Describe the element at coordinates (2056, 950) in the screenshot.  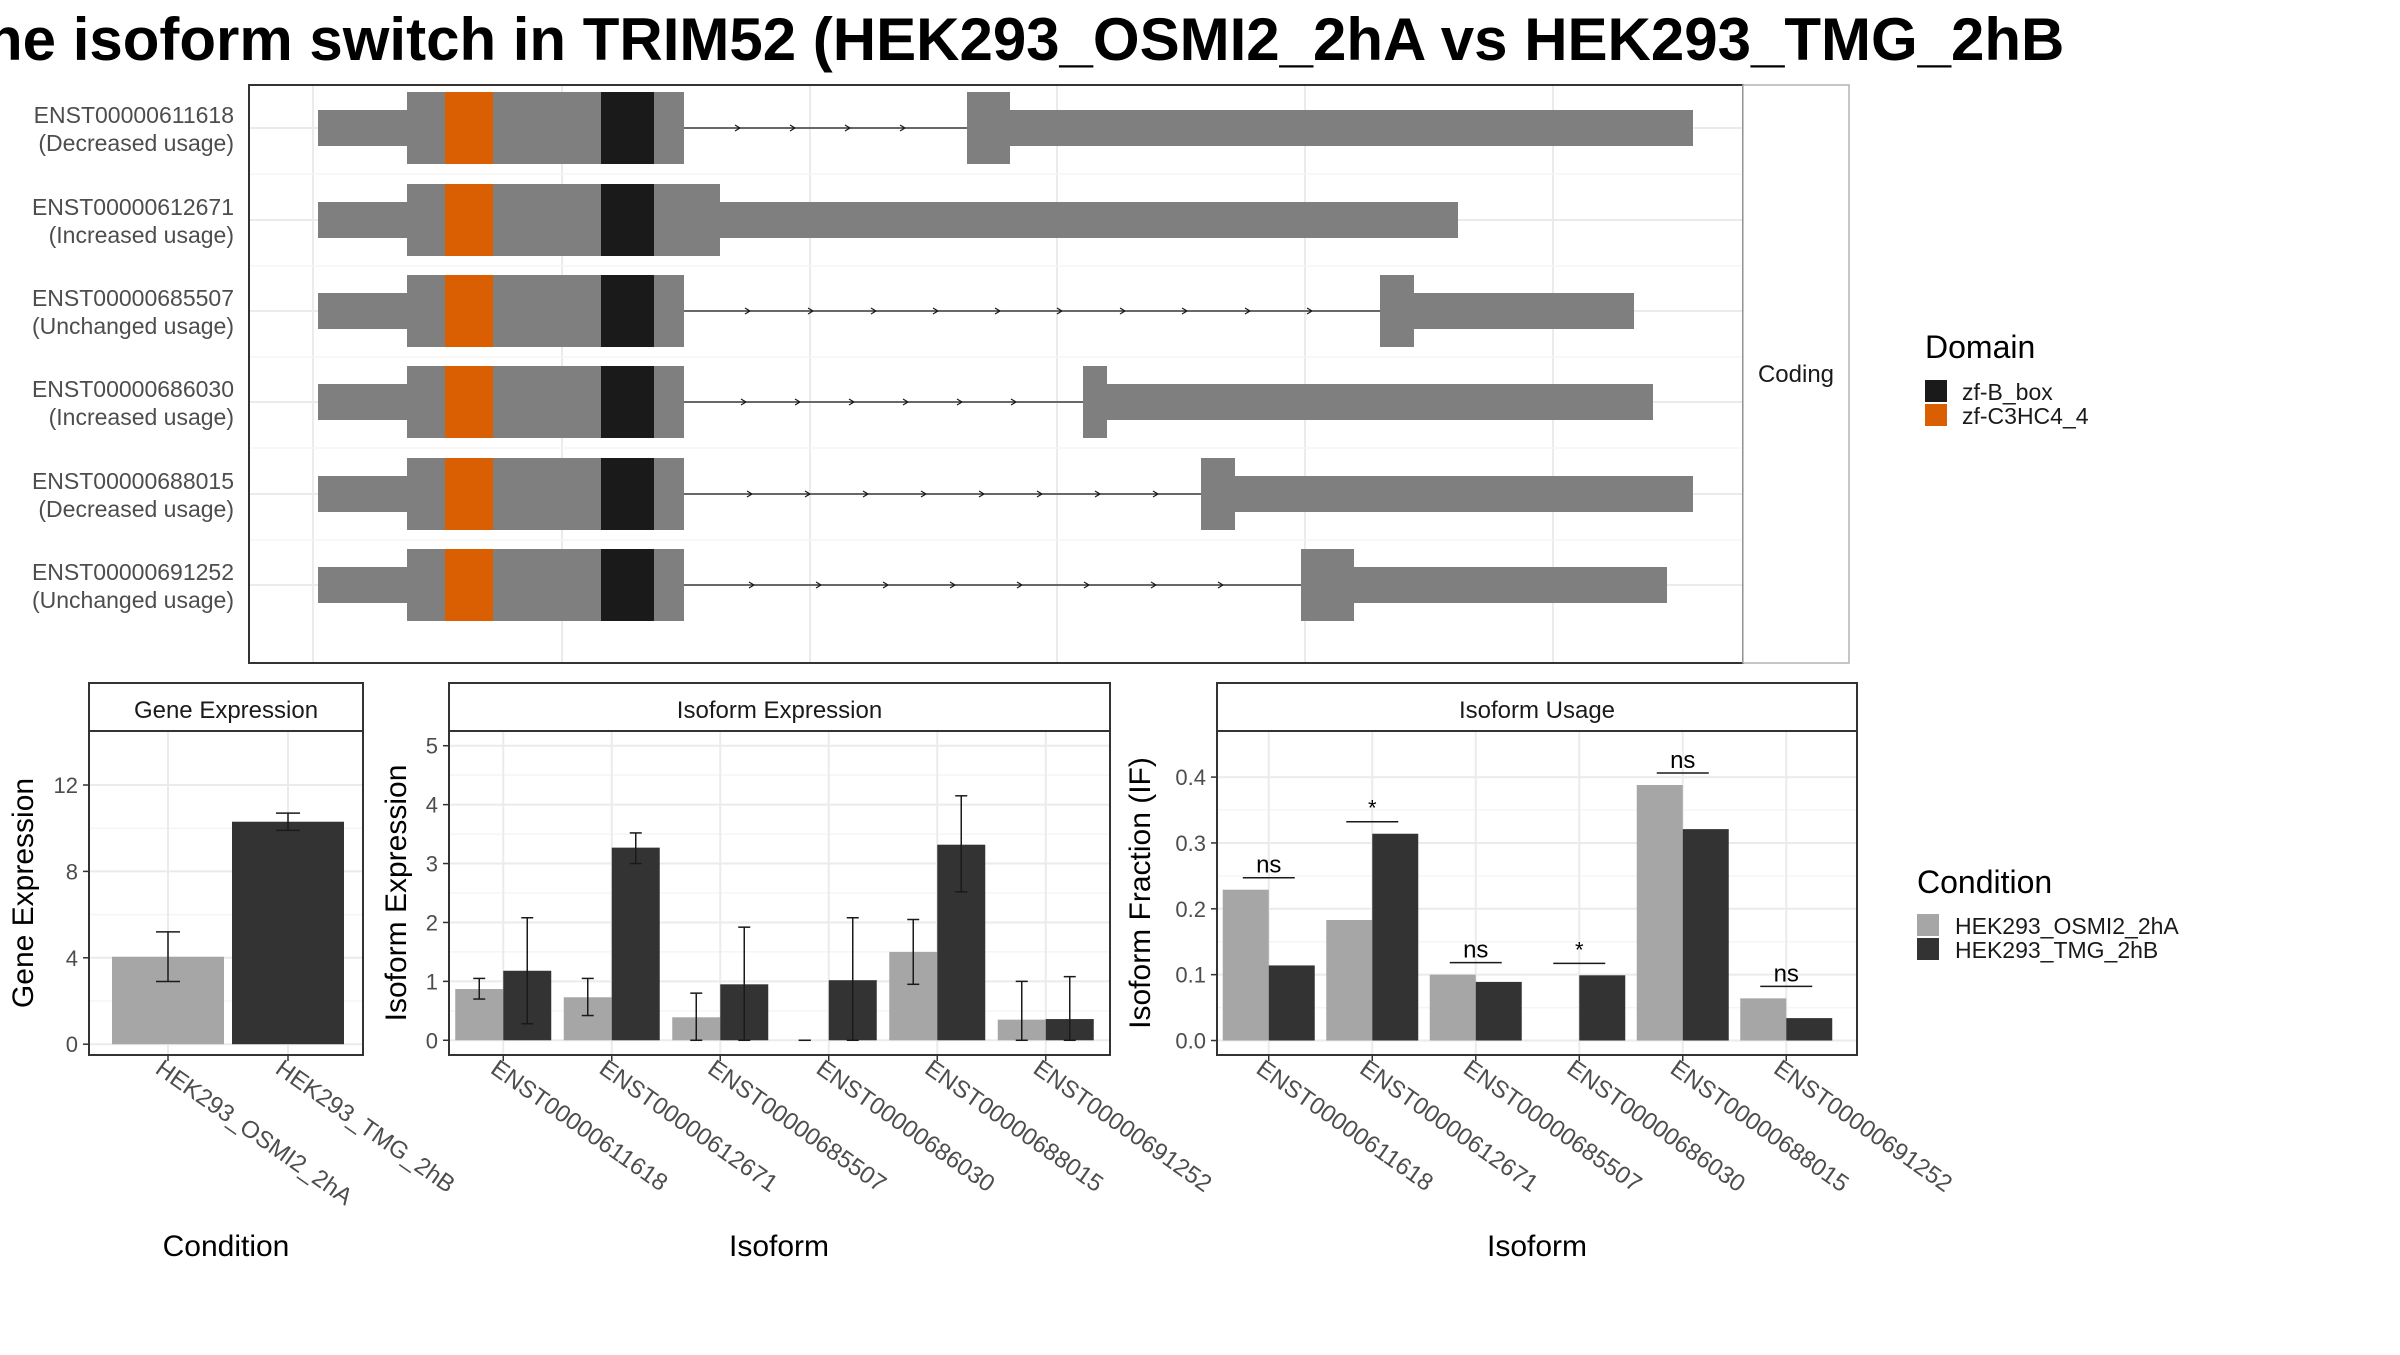
I see `legend-label-hek293-tmg-2hb: HEK293_TMG_2hB` at that location.